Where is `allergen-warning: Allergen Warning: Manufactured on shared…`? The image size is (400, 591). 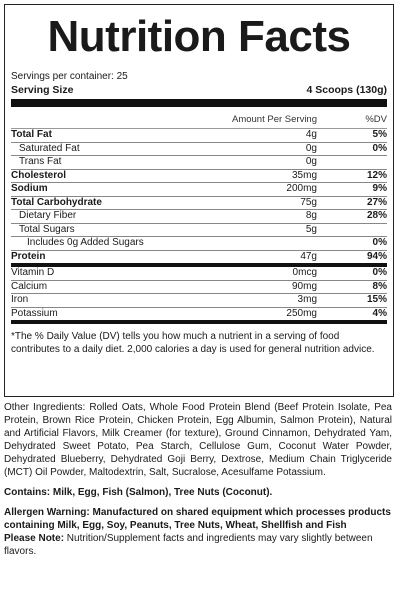
allergen-warning: Allergen Warning: Manufactured on shared… is located at coordinates (197, 519).